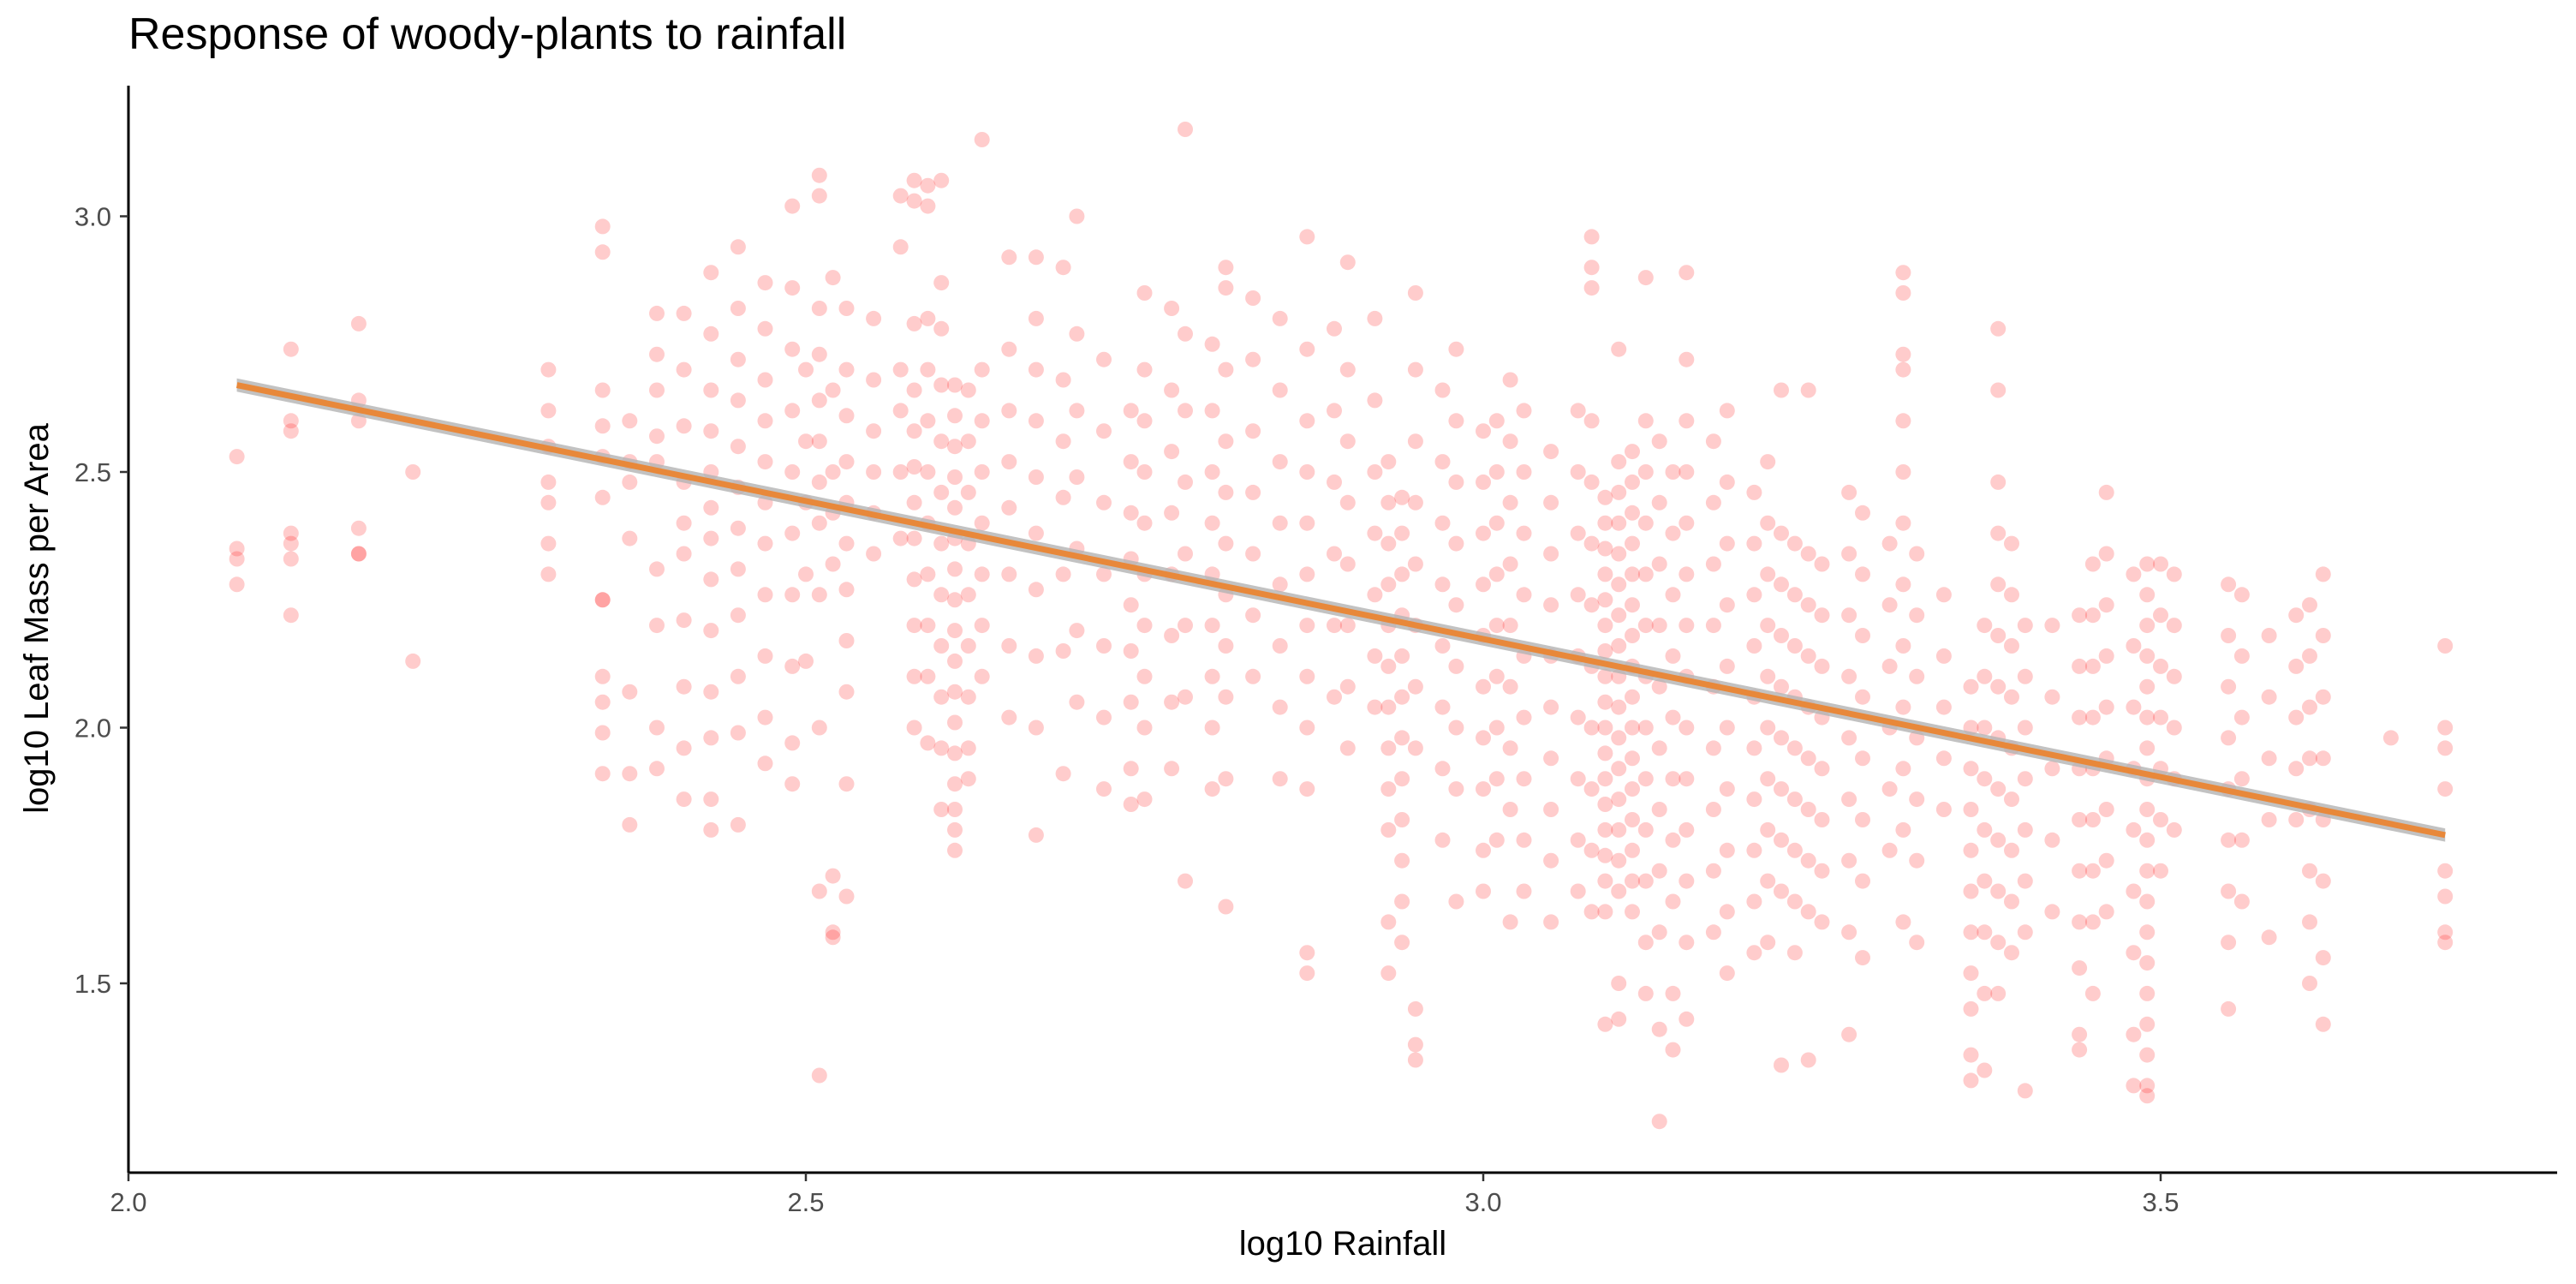 This screenshot has height=1284, width=2576. I want to click on chart-title: Response of woody-plants to rainfall, so click(488, 34).